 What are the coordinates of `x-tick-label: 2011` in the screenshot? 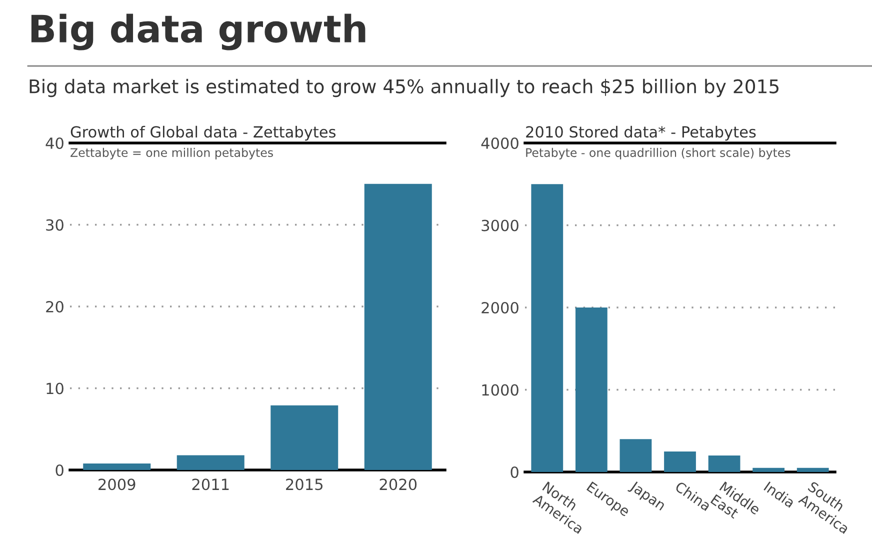 It's located at (210, 484).